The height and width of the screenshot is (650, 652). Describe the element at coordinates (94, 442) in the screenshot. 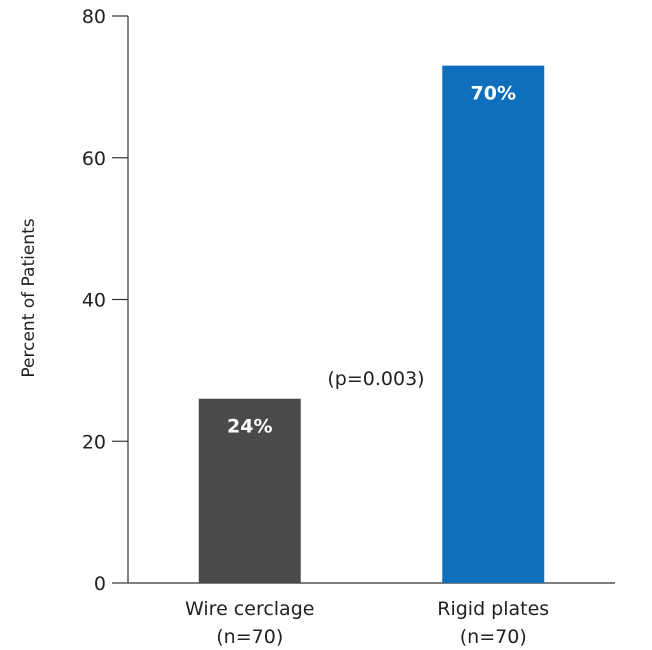

I see `y-tick-label: 20` at that location.